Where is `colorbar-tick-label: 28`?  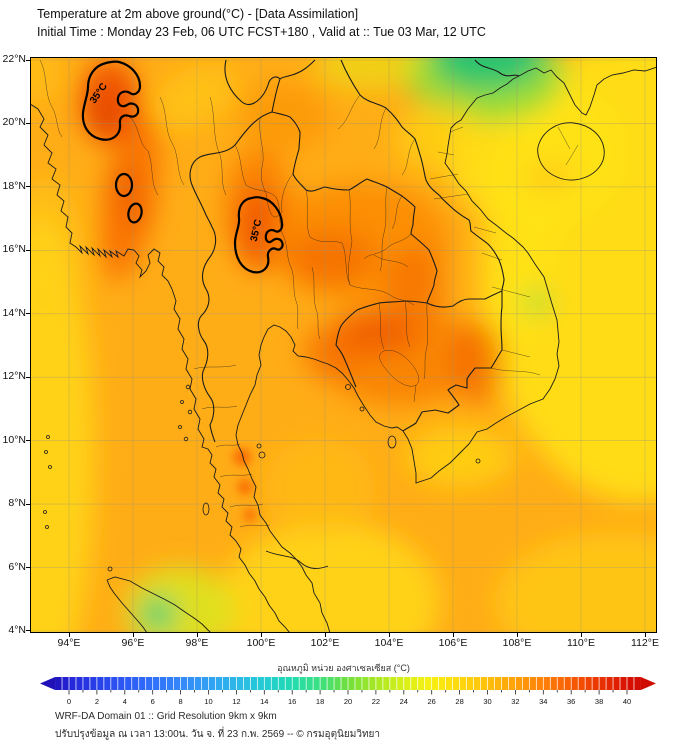
colorbar-tick-label: 28 is located at coordinates (459, 701).